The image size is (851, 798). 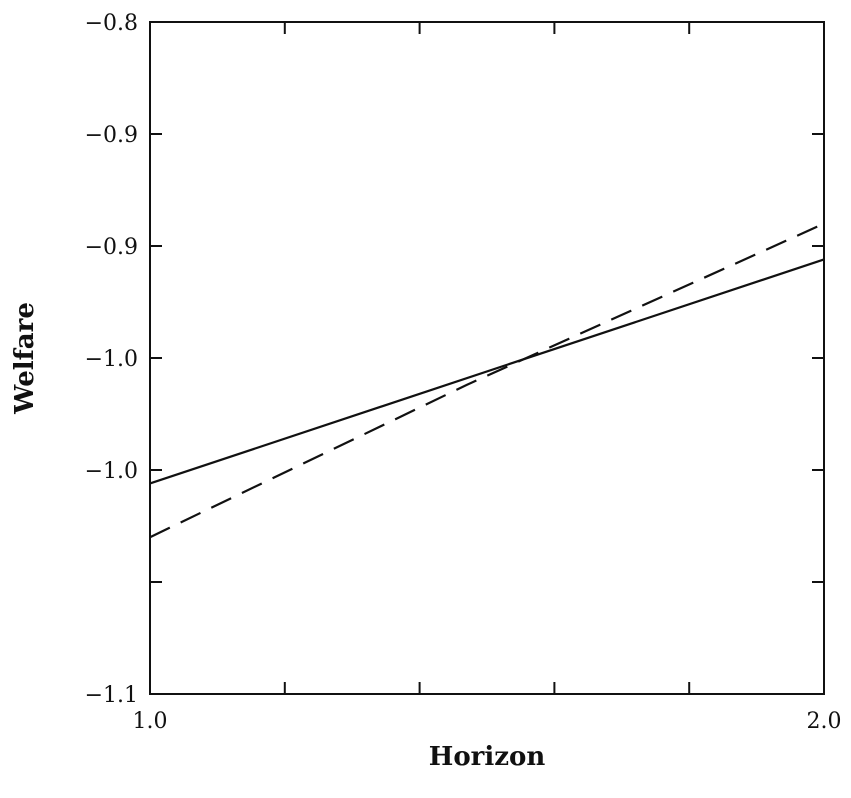 What do you see at coordinates (150, 721) in the screenshot?
I see `x-tick-label: 1.0` at bounding box center [150, 721].